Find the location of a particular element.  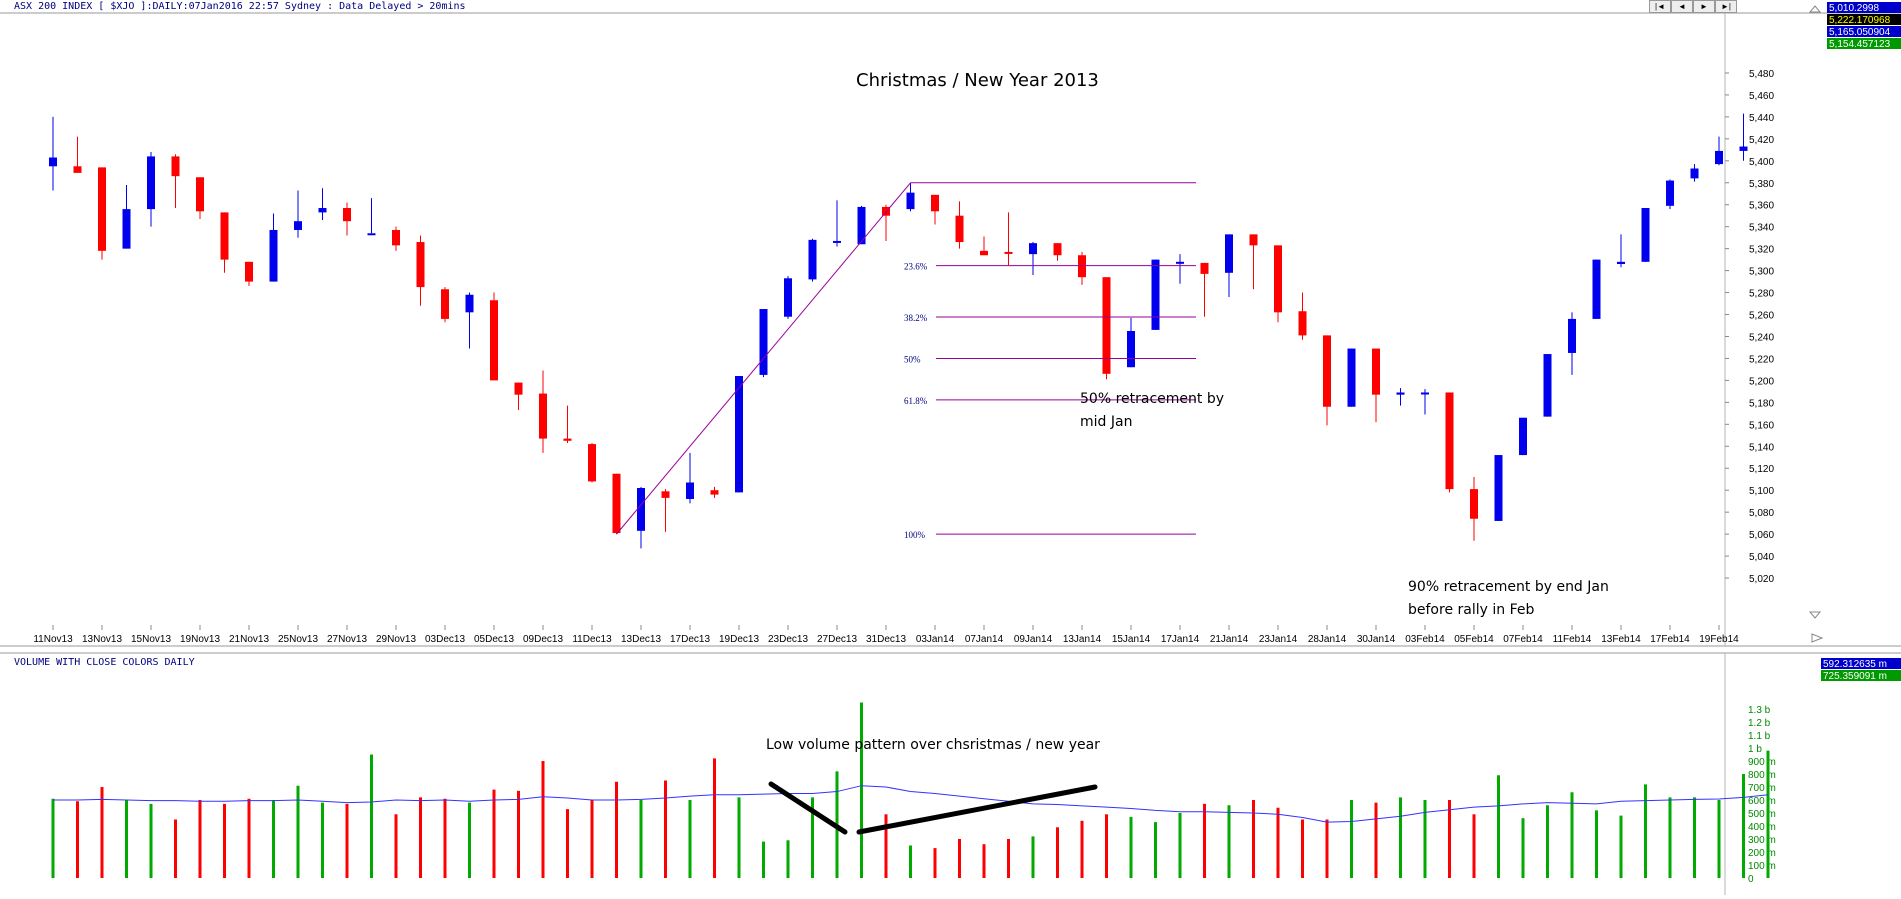

date-tick-label: 17Jan14 is located at coordinates (1180, 639).